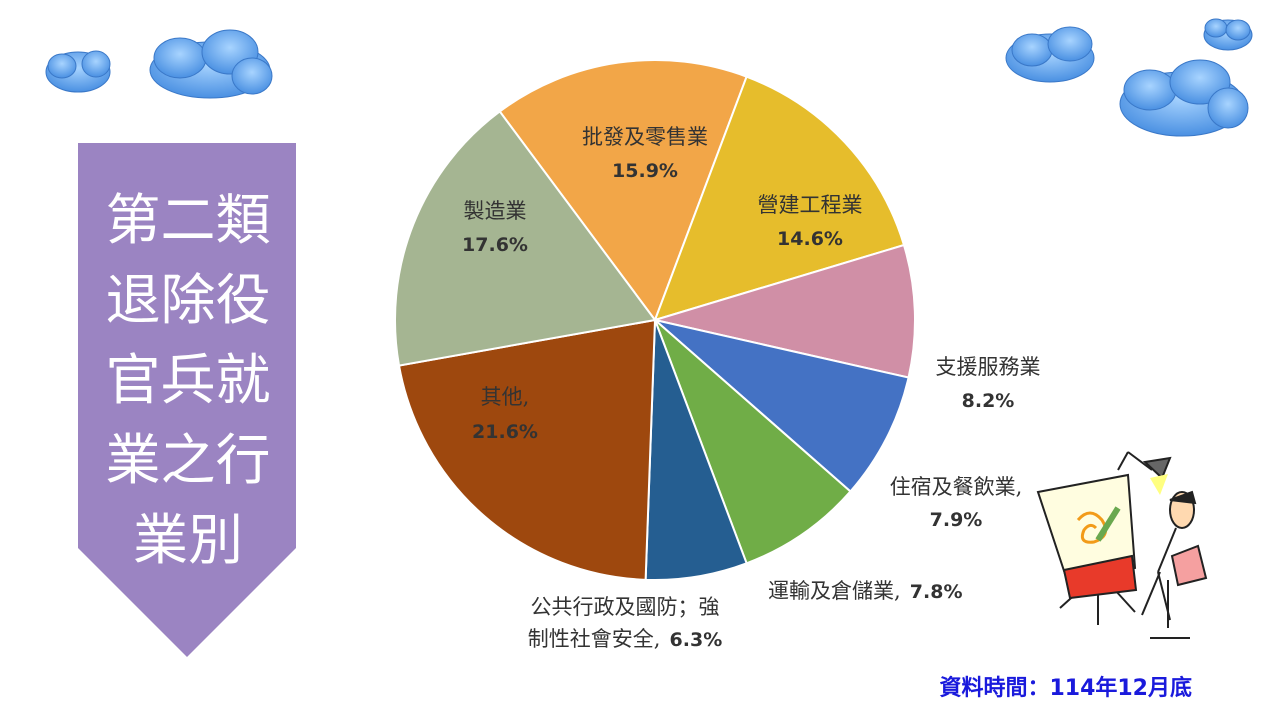 This screenshot has height=720, width=1280. What do you see at coordinates (505, 397) in the screenshot?
I see `slice-label-name: 其他,` at bounding box center [505, 397].